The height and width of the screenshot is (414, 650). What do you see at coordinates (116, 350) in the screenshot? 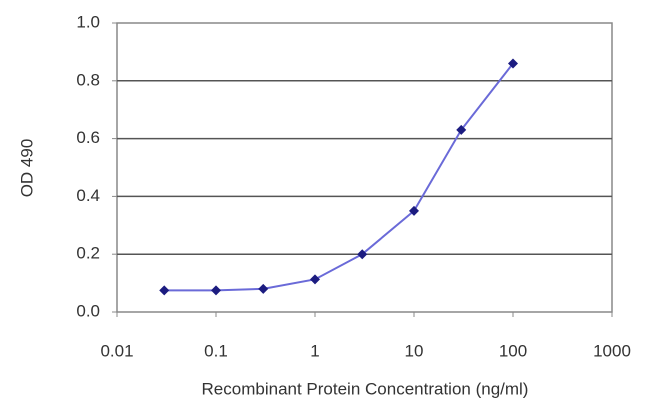
I see `x-tick-label: 0.01` at bounding box center [116, 350].